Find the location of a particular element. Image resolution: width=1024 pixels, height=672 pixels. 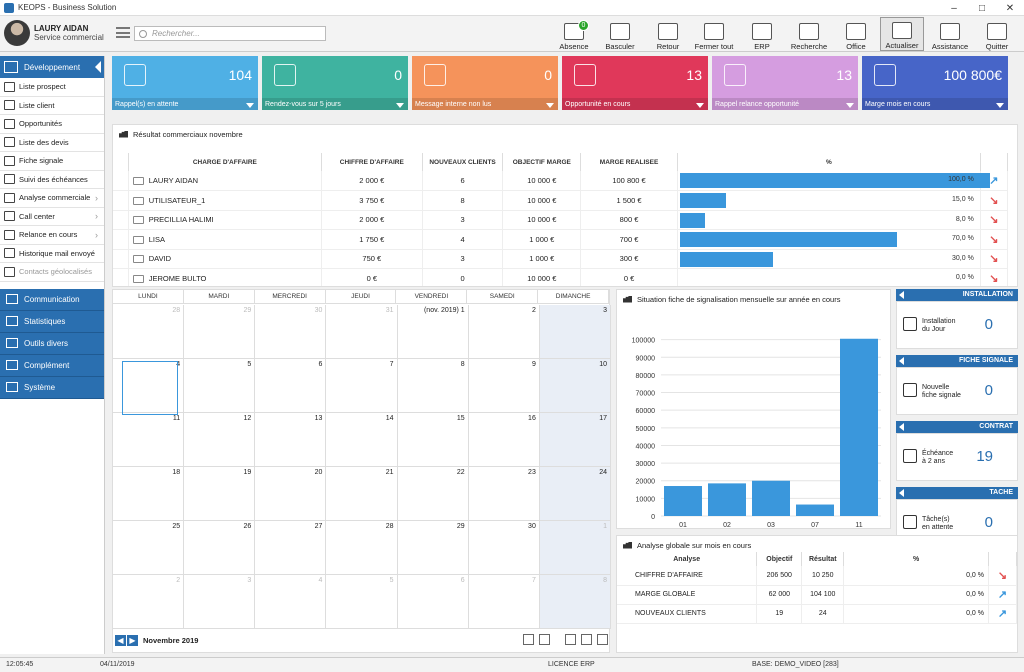

table-row: JEROME BULTO 0 €0 10 000 €0 €0,0 % ↘ is located at coordinates (561, 277).